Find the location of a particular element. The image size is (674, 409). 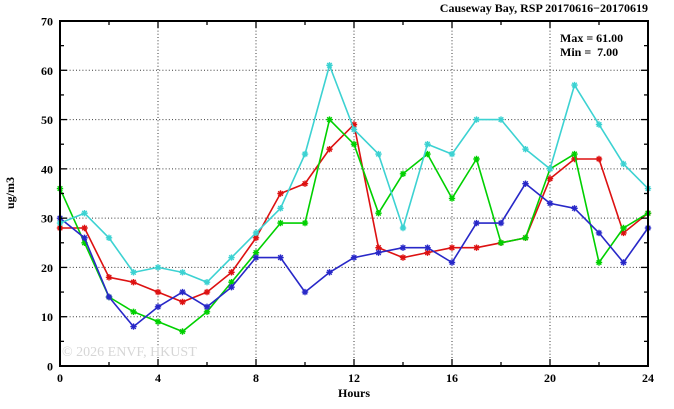

y-tick-label-20: 20 is located at coordinates (47, 268).